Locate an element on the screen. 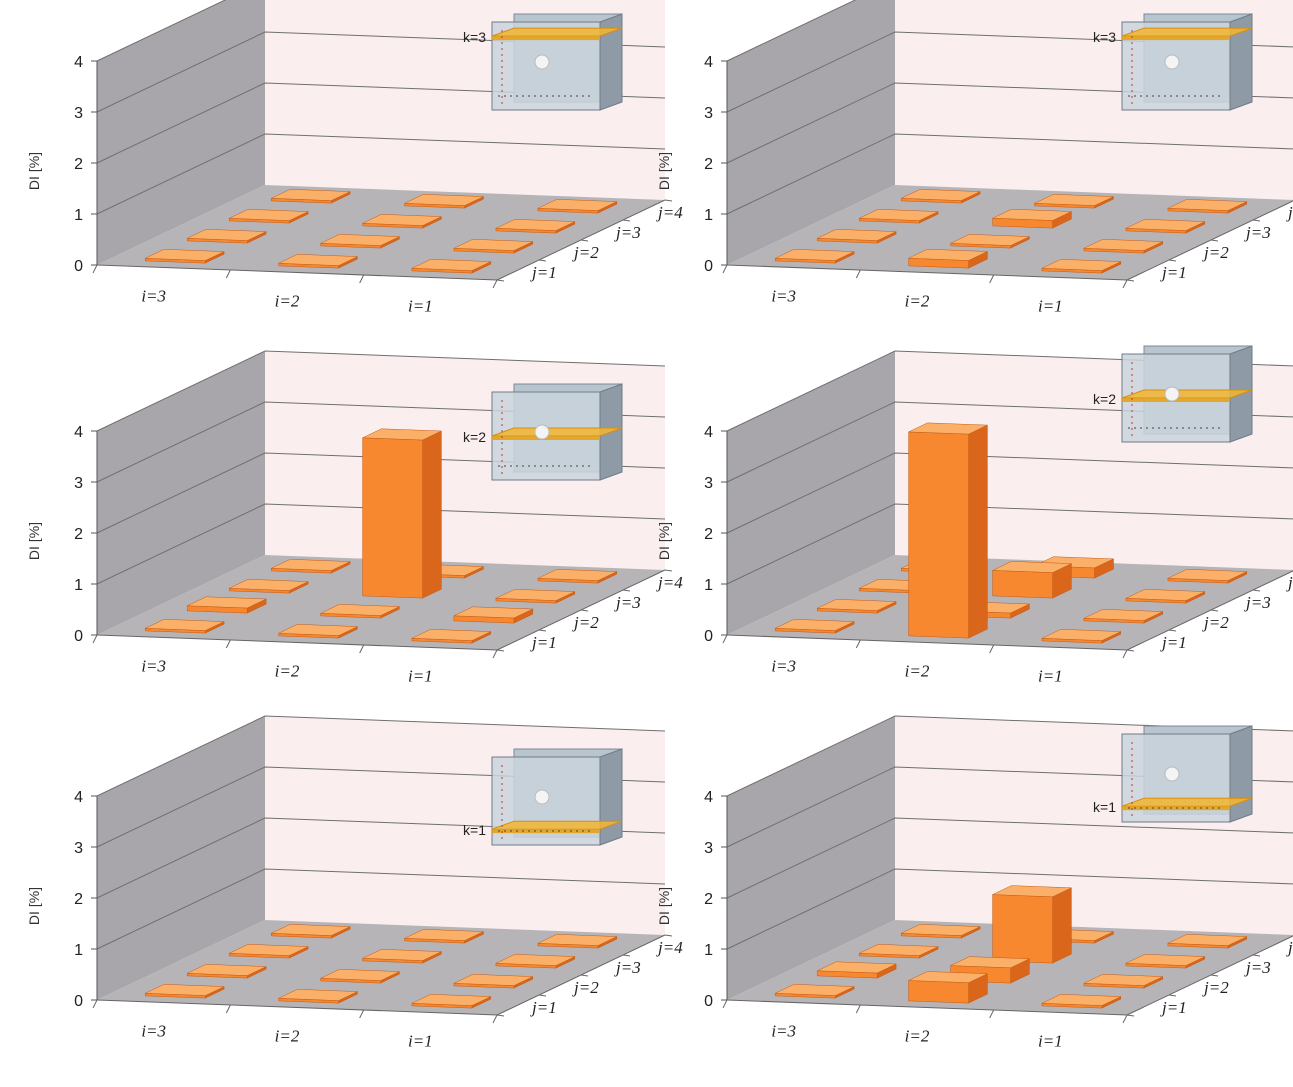 Image resolution: width=1293 pixels, height=1087 pixels. z-category-label: j=4 is located at coordinates (1289, 582).